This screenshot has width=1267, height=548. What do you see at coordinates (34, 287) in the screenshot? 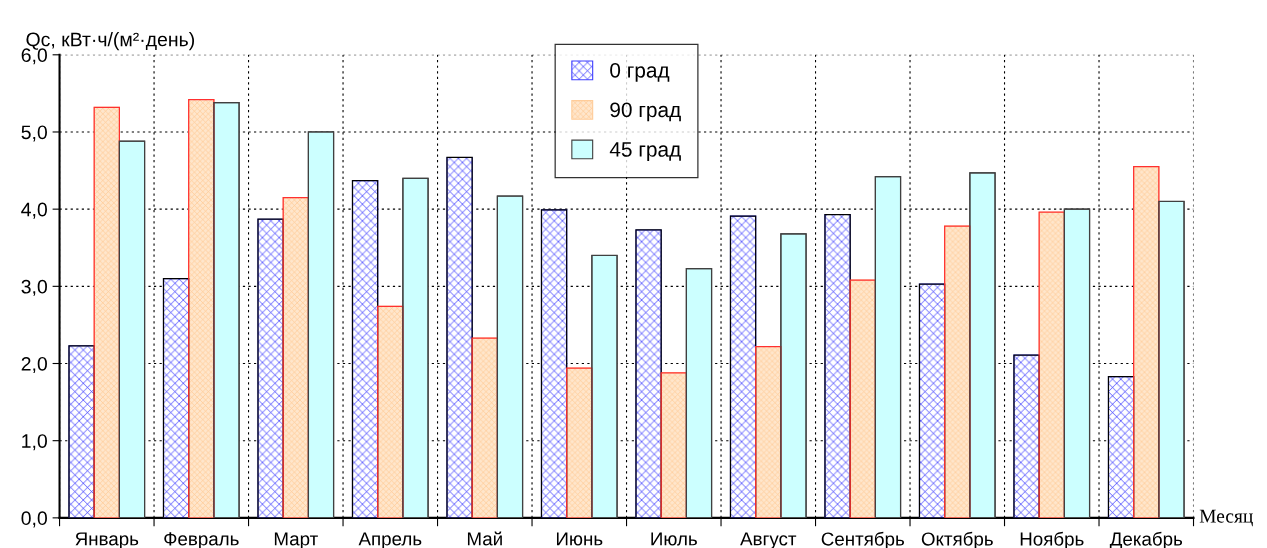
I see `y-tick-label: 3,0` at bounding box center [34, 287].